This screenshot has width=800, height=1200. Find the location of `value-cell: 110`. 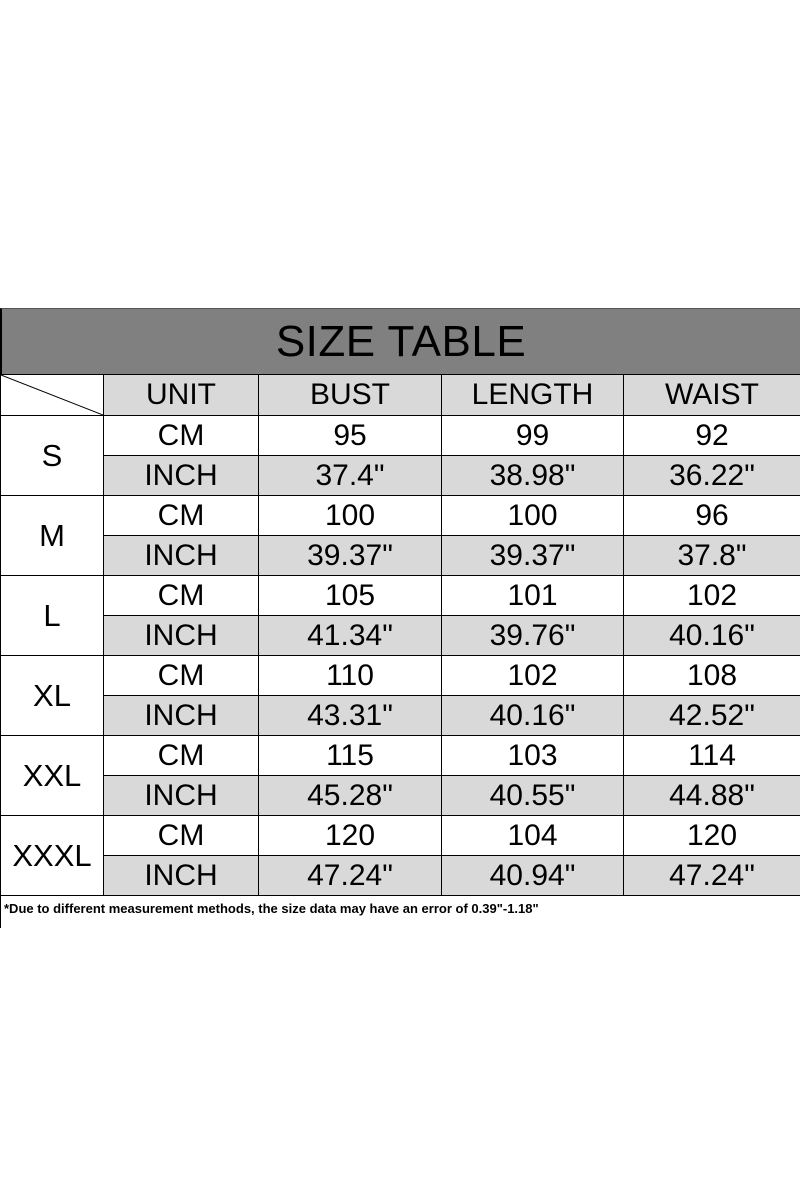

value-cell: 110 is located at coordinates (350, 675).